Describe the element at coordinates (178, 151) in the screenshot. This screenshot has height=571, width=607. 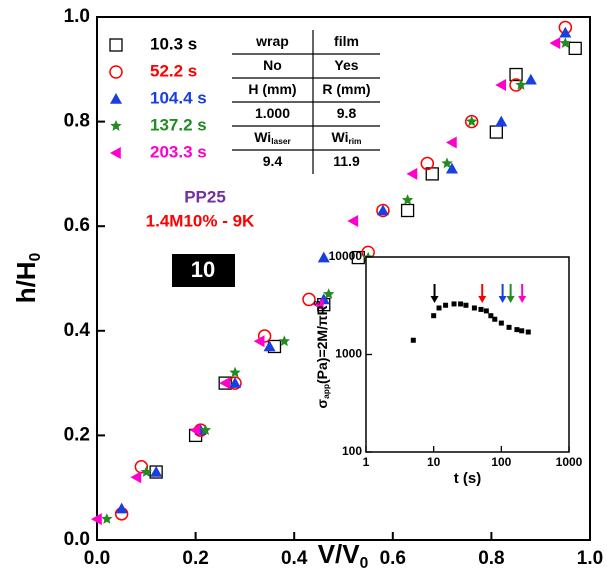
I see `legend-label: 203.3 s` at that location.